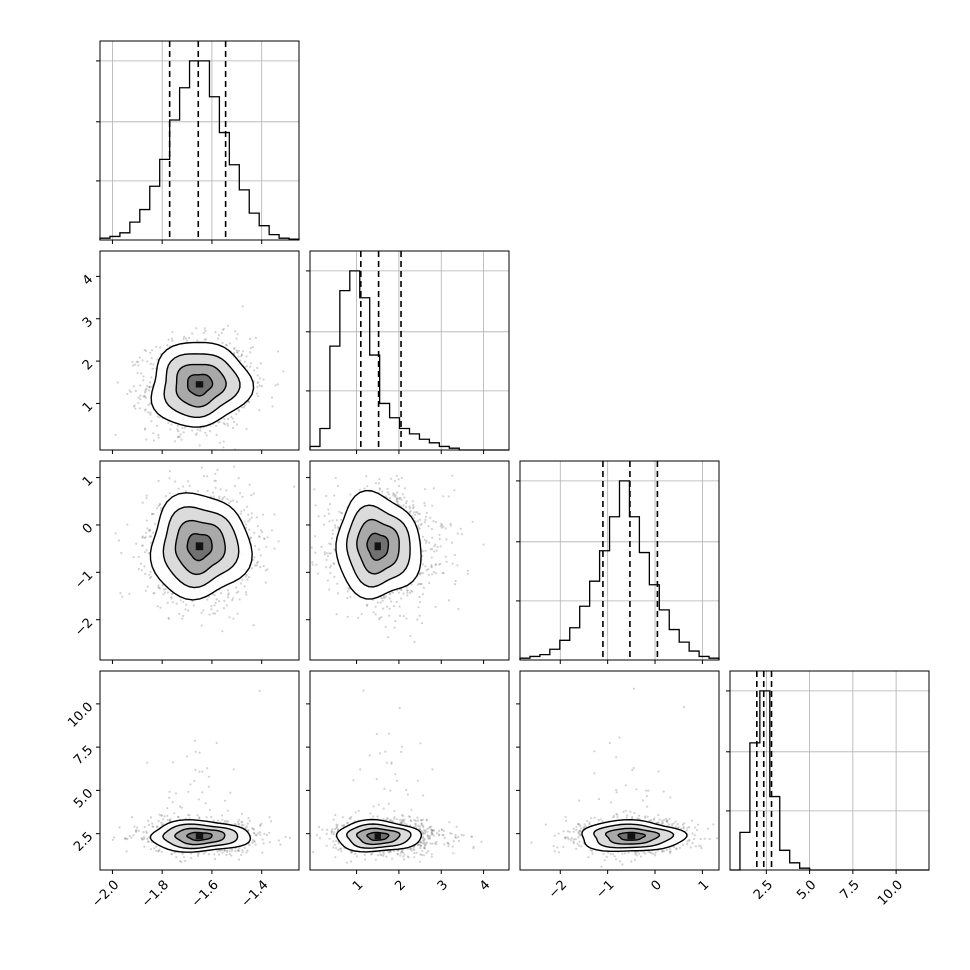  I want to click on panel-content, so click(397, 559).